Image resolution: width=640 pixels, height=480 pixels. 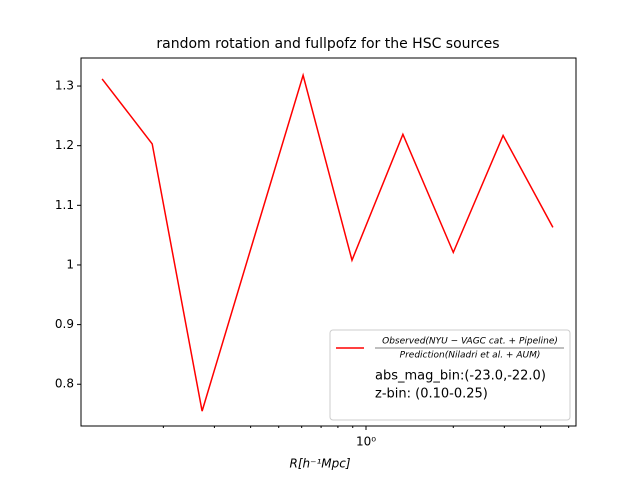 I want to click on y-tick-label: 0.9, so click(x=64, y=324).